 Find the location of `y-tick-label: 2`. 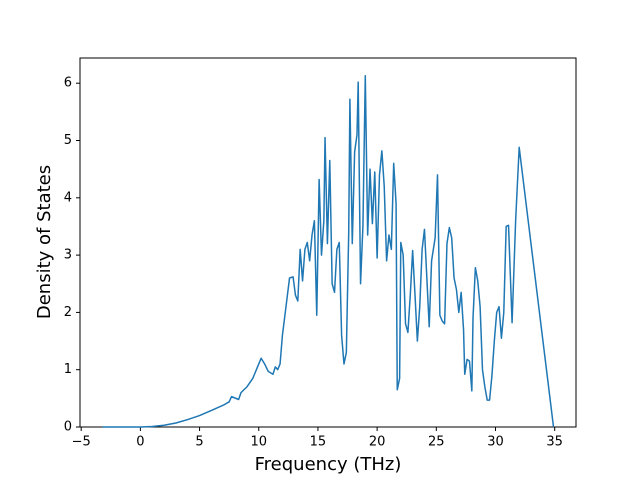

y-tick-label: 2 is located at coordinates (68, 312).